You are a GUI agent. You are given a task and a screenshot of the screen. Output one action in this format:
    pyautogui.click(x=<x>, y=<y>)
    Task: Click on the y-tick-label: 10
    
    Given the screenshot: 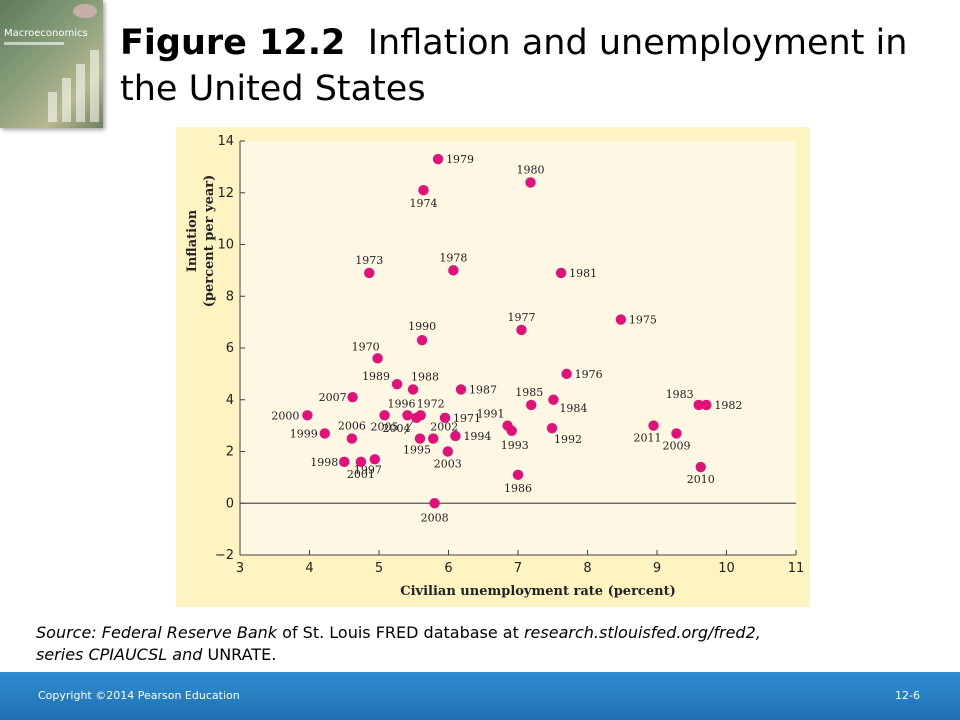 What is the action you would take?
    pyautogui.click(x=225, y=245)
    